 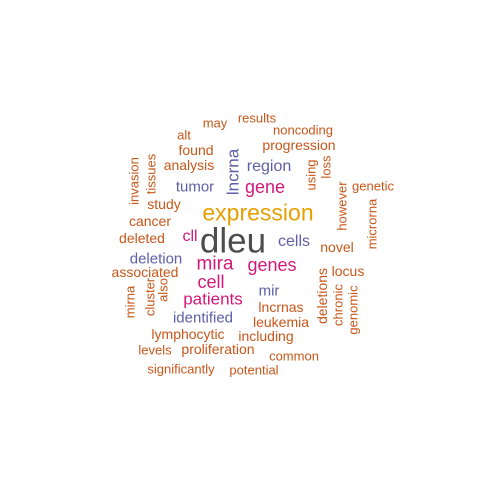 What do you see at coordinates (303, 130) in the screenshot?
I see `word-noncoding: noncoding` at bounding box center [303, 130].